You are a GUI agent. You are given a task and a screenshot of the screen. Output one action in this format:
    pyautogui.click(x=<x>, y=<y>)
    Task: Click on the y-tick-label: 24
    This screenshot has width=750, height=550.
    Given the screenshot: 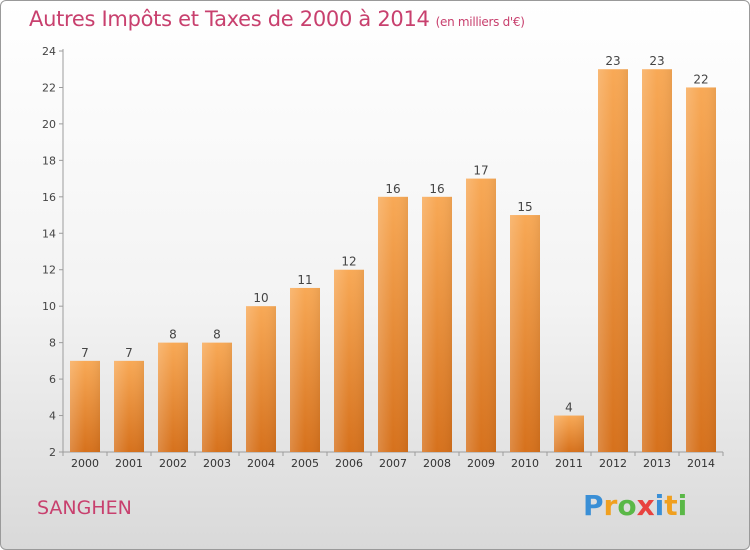 What is the action you would take?
    pyautogui.click(x=49, y=51)
    